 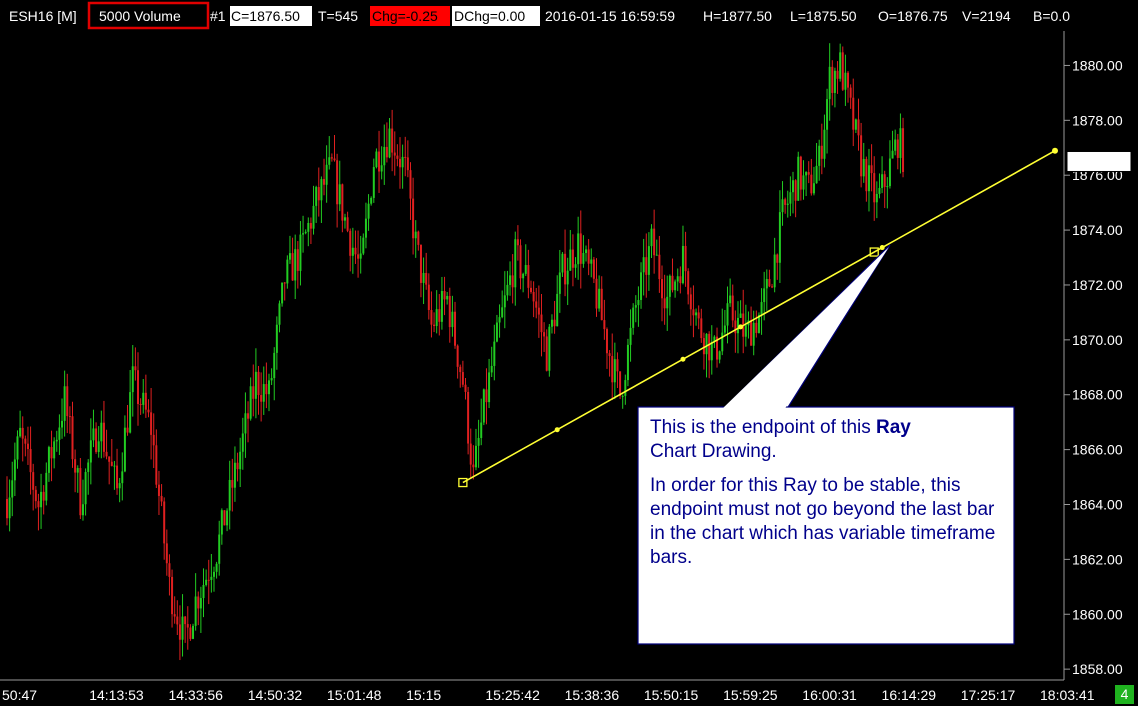 I want to click on ray-end-handle, so click(x=874, y=252).